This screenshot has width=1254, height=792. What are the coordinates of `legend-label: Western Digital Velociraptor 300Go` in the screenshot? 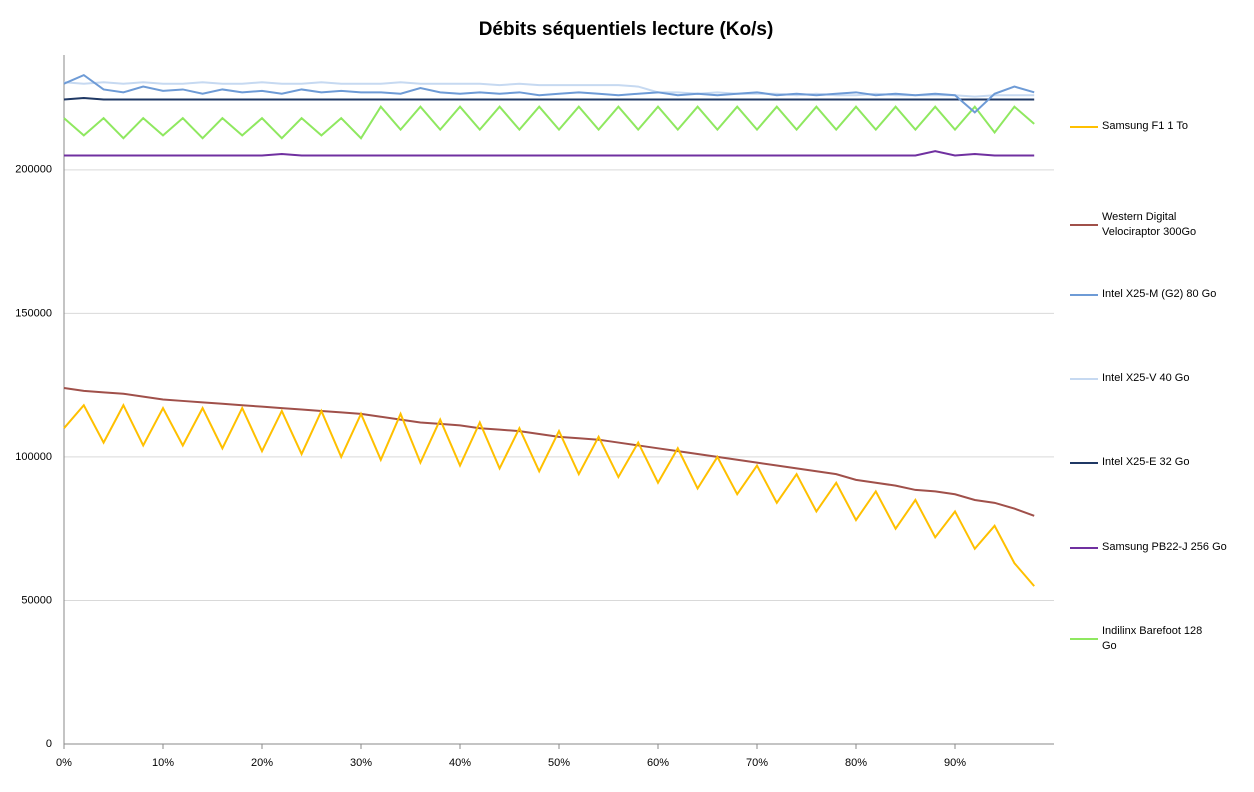 It's located at (1149, 224).